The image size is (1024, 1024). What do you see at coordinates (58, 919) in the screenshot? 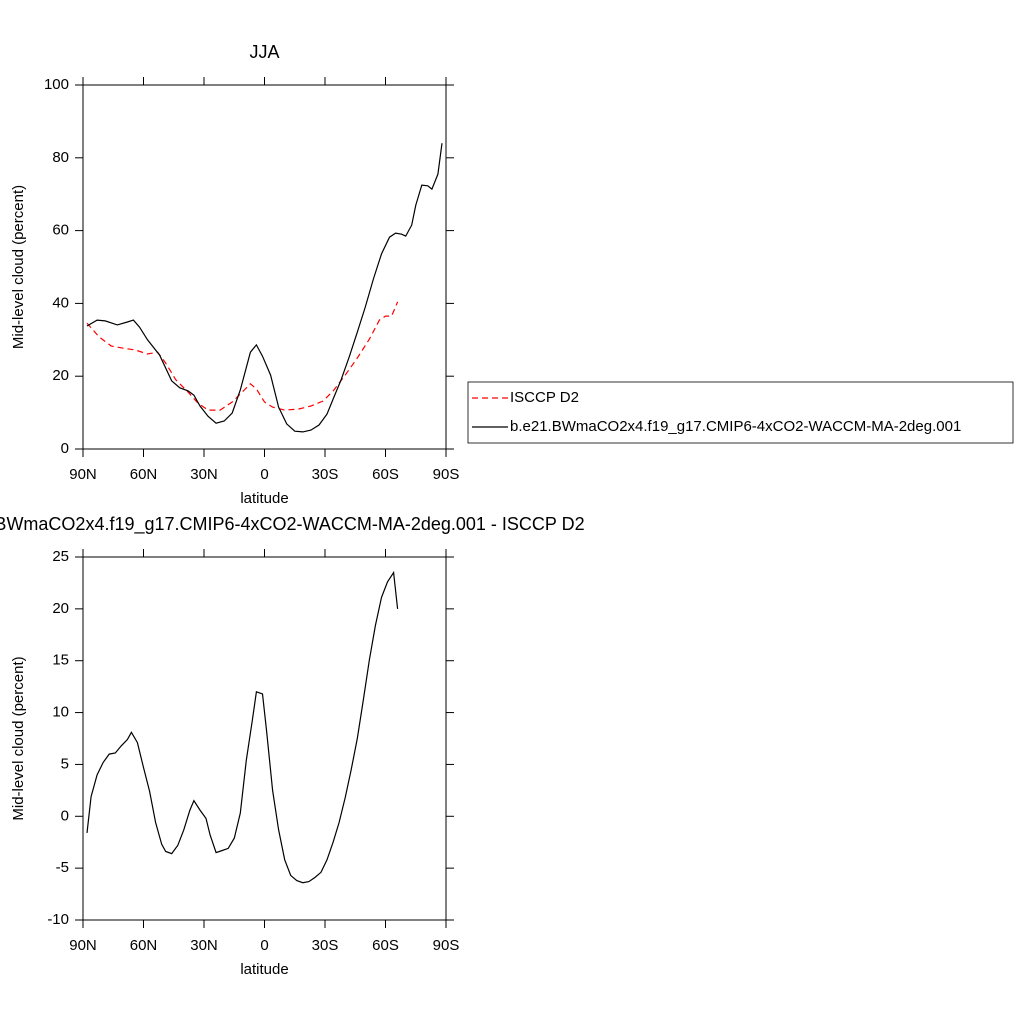
I see `y-tick-label: -10` at bounding box center [58, 919].